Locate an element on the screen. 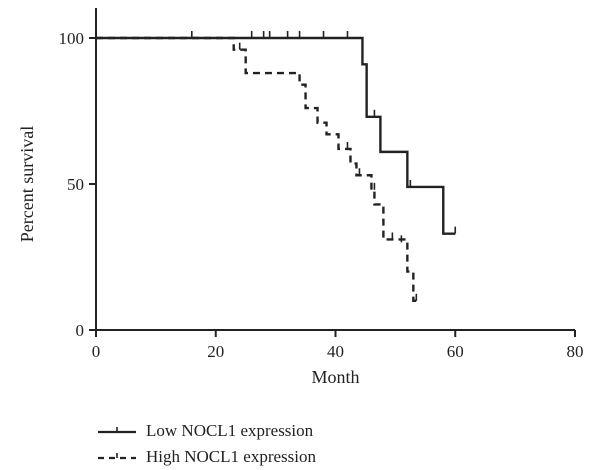 This screenshot has height=470, width=594. x-tick-label: 40 is located at coordinates (335, 351).